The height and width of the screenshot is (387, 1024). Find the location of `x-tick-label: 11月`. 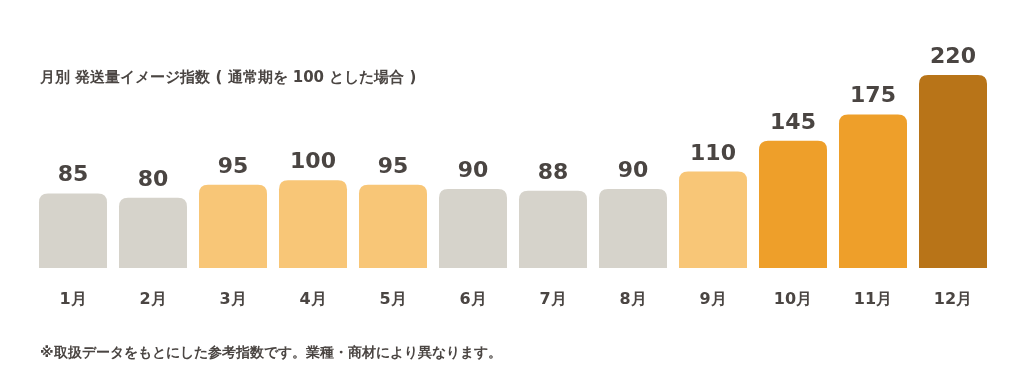

x-tick-label: 11月 is located at coordinates (873, 298).